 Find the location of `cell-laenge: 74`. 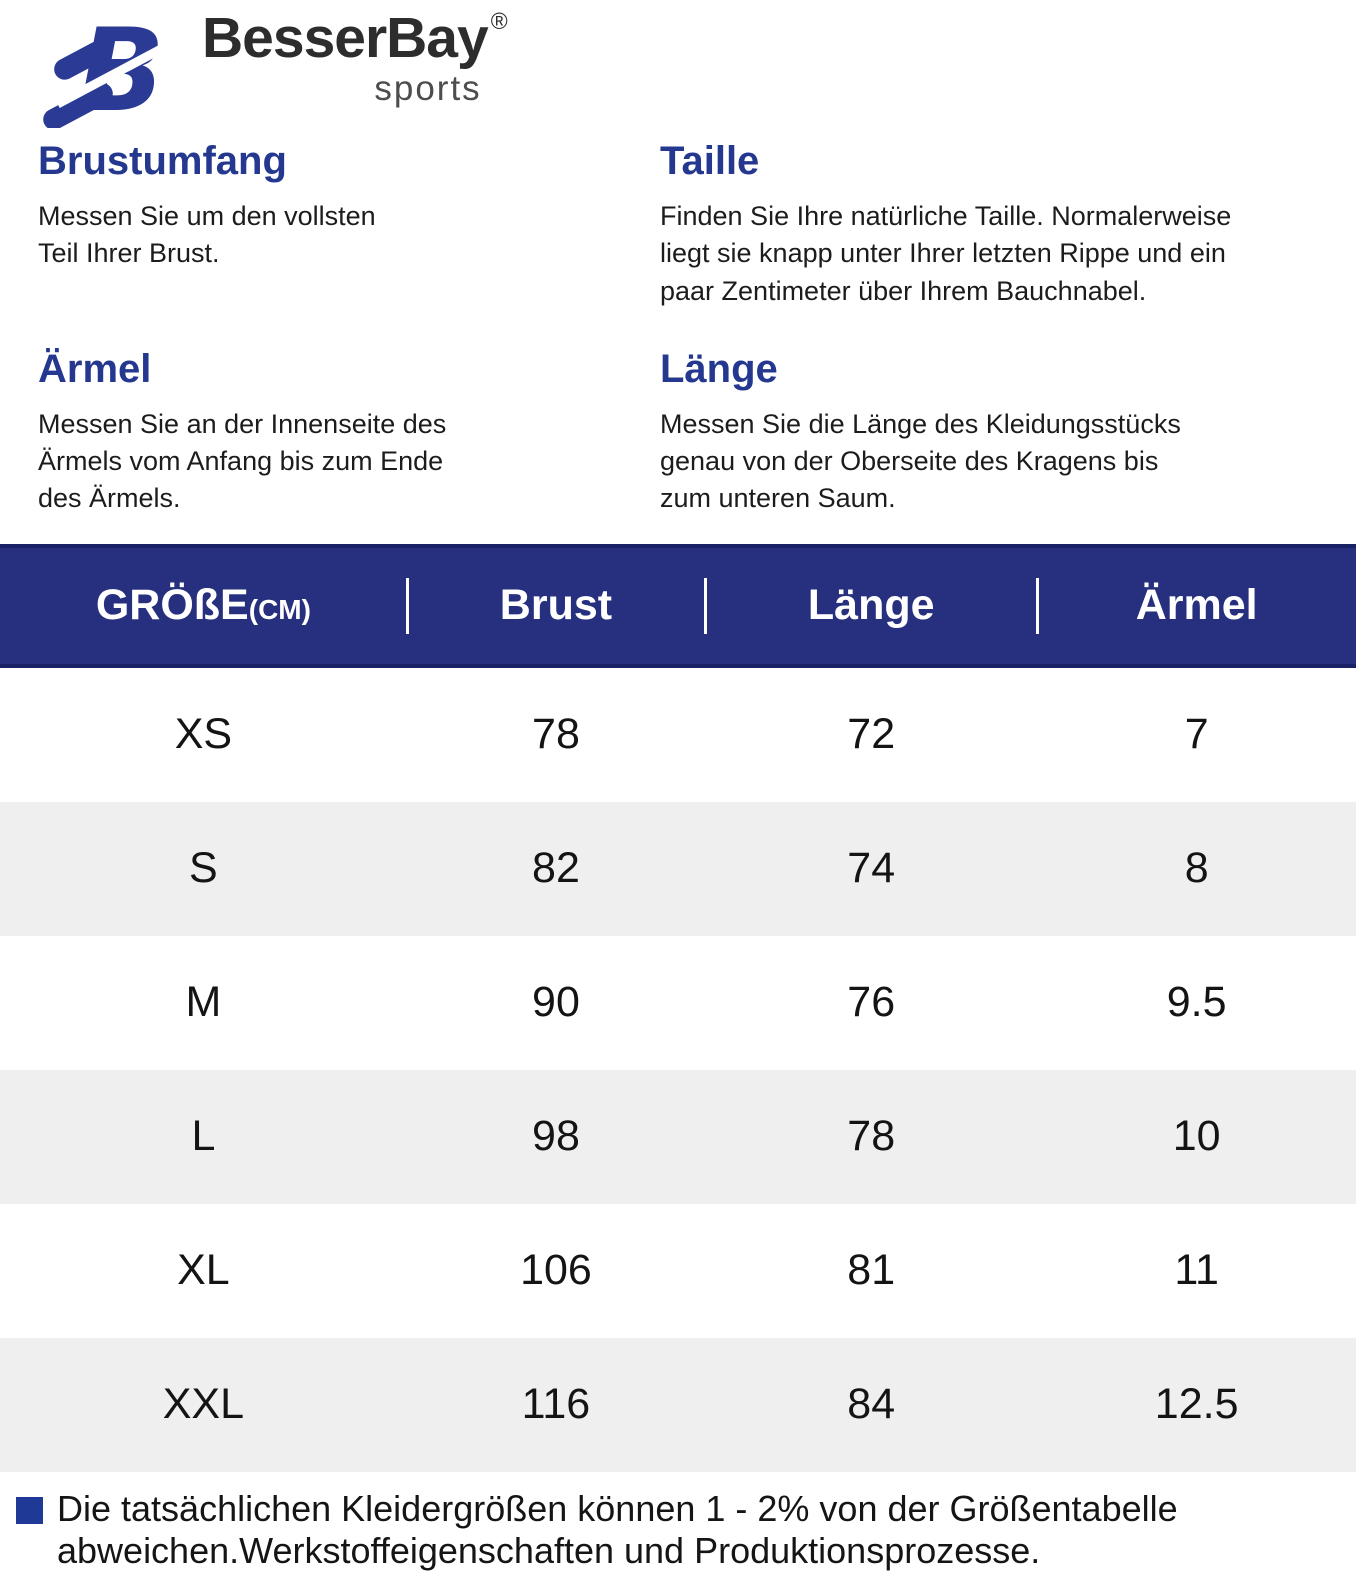

cell-laenge: 74 is located at coordinates (871, 868).